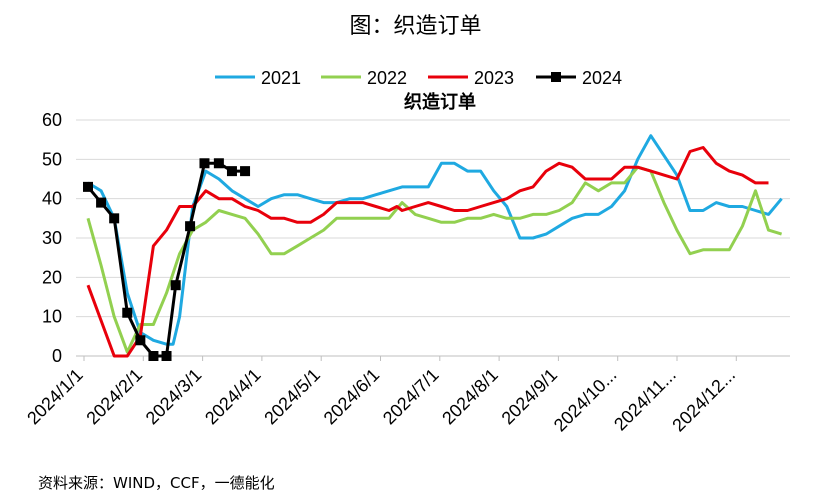  I want to click on x-tick-label: 2024/8/1, so click(470, 397).